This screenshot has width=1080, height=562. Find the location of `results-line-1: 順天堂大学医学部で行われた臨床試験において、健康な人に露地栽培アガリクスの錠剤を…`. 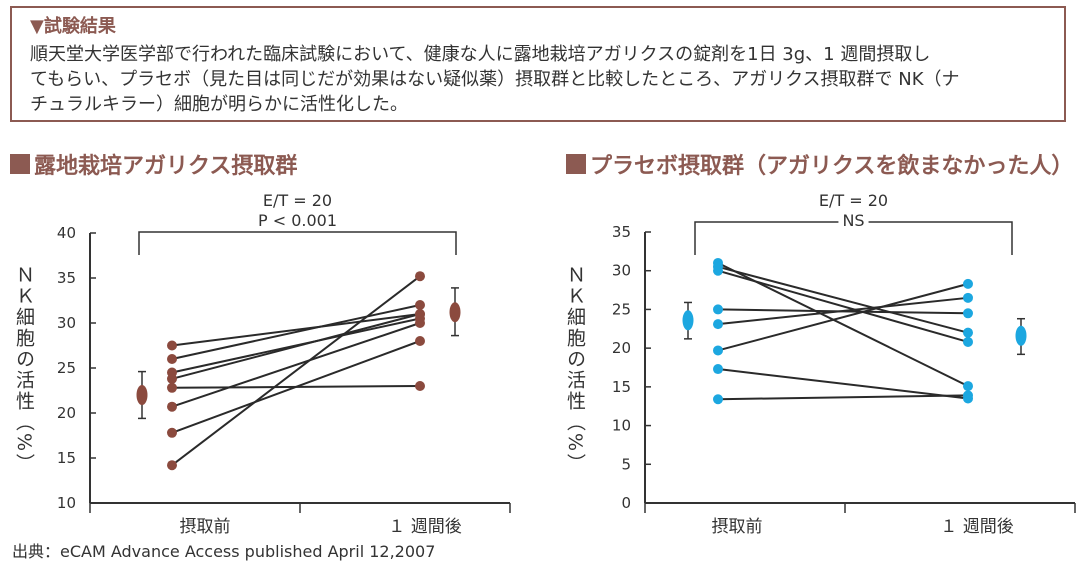

results-line-1: 順天堂大学医学部で行われた臨床試験において、健康な人に露地栽培アガリクスの錠剤を… is located at coordinates (480, 54).